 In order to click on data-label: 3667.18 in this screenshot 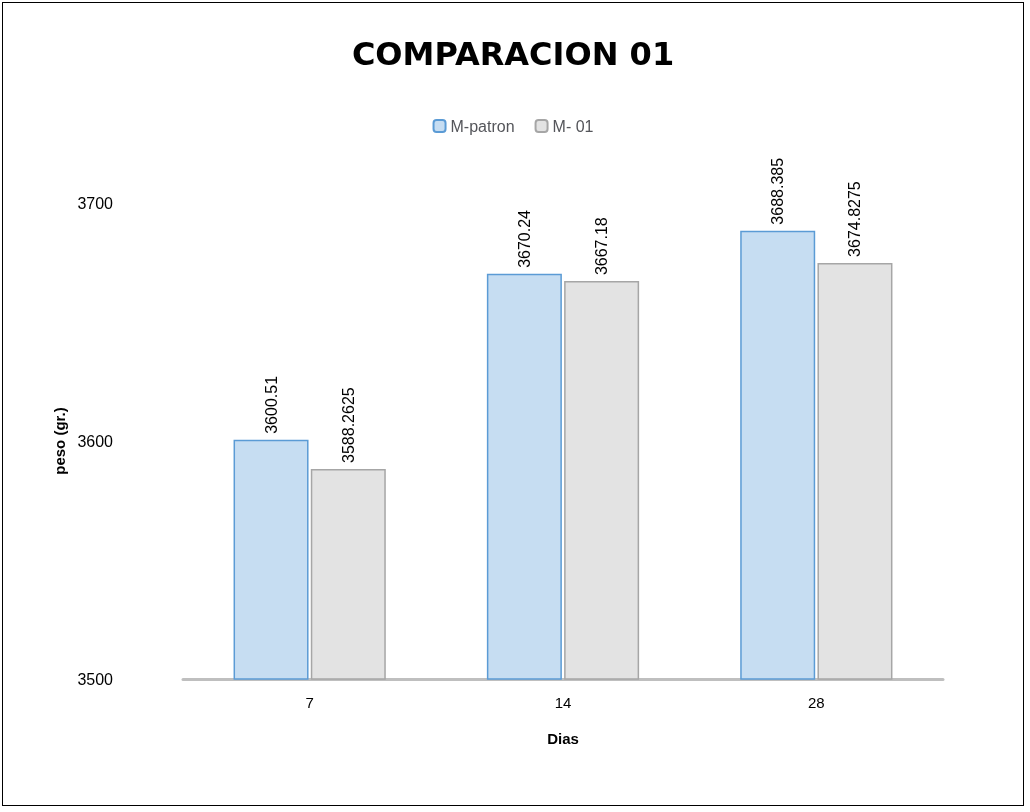, I will do `click(602, 246)`.